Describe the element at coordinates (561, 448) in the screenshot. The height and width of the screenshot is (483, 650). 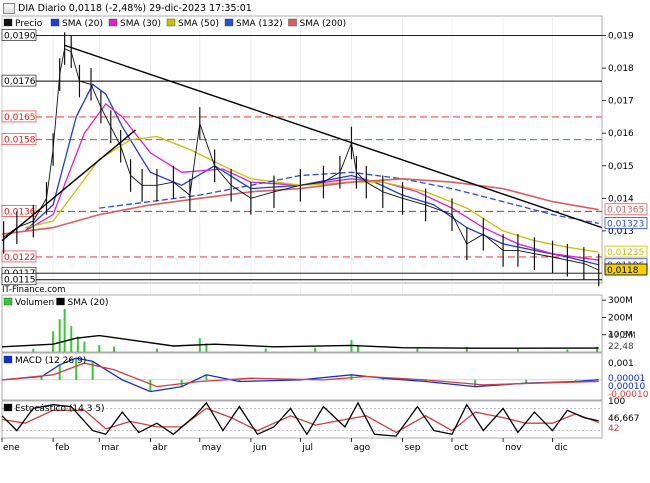
I see `x-axis-month-label: dic` at that location.